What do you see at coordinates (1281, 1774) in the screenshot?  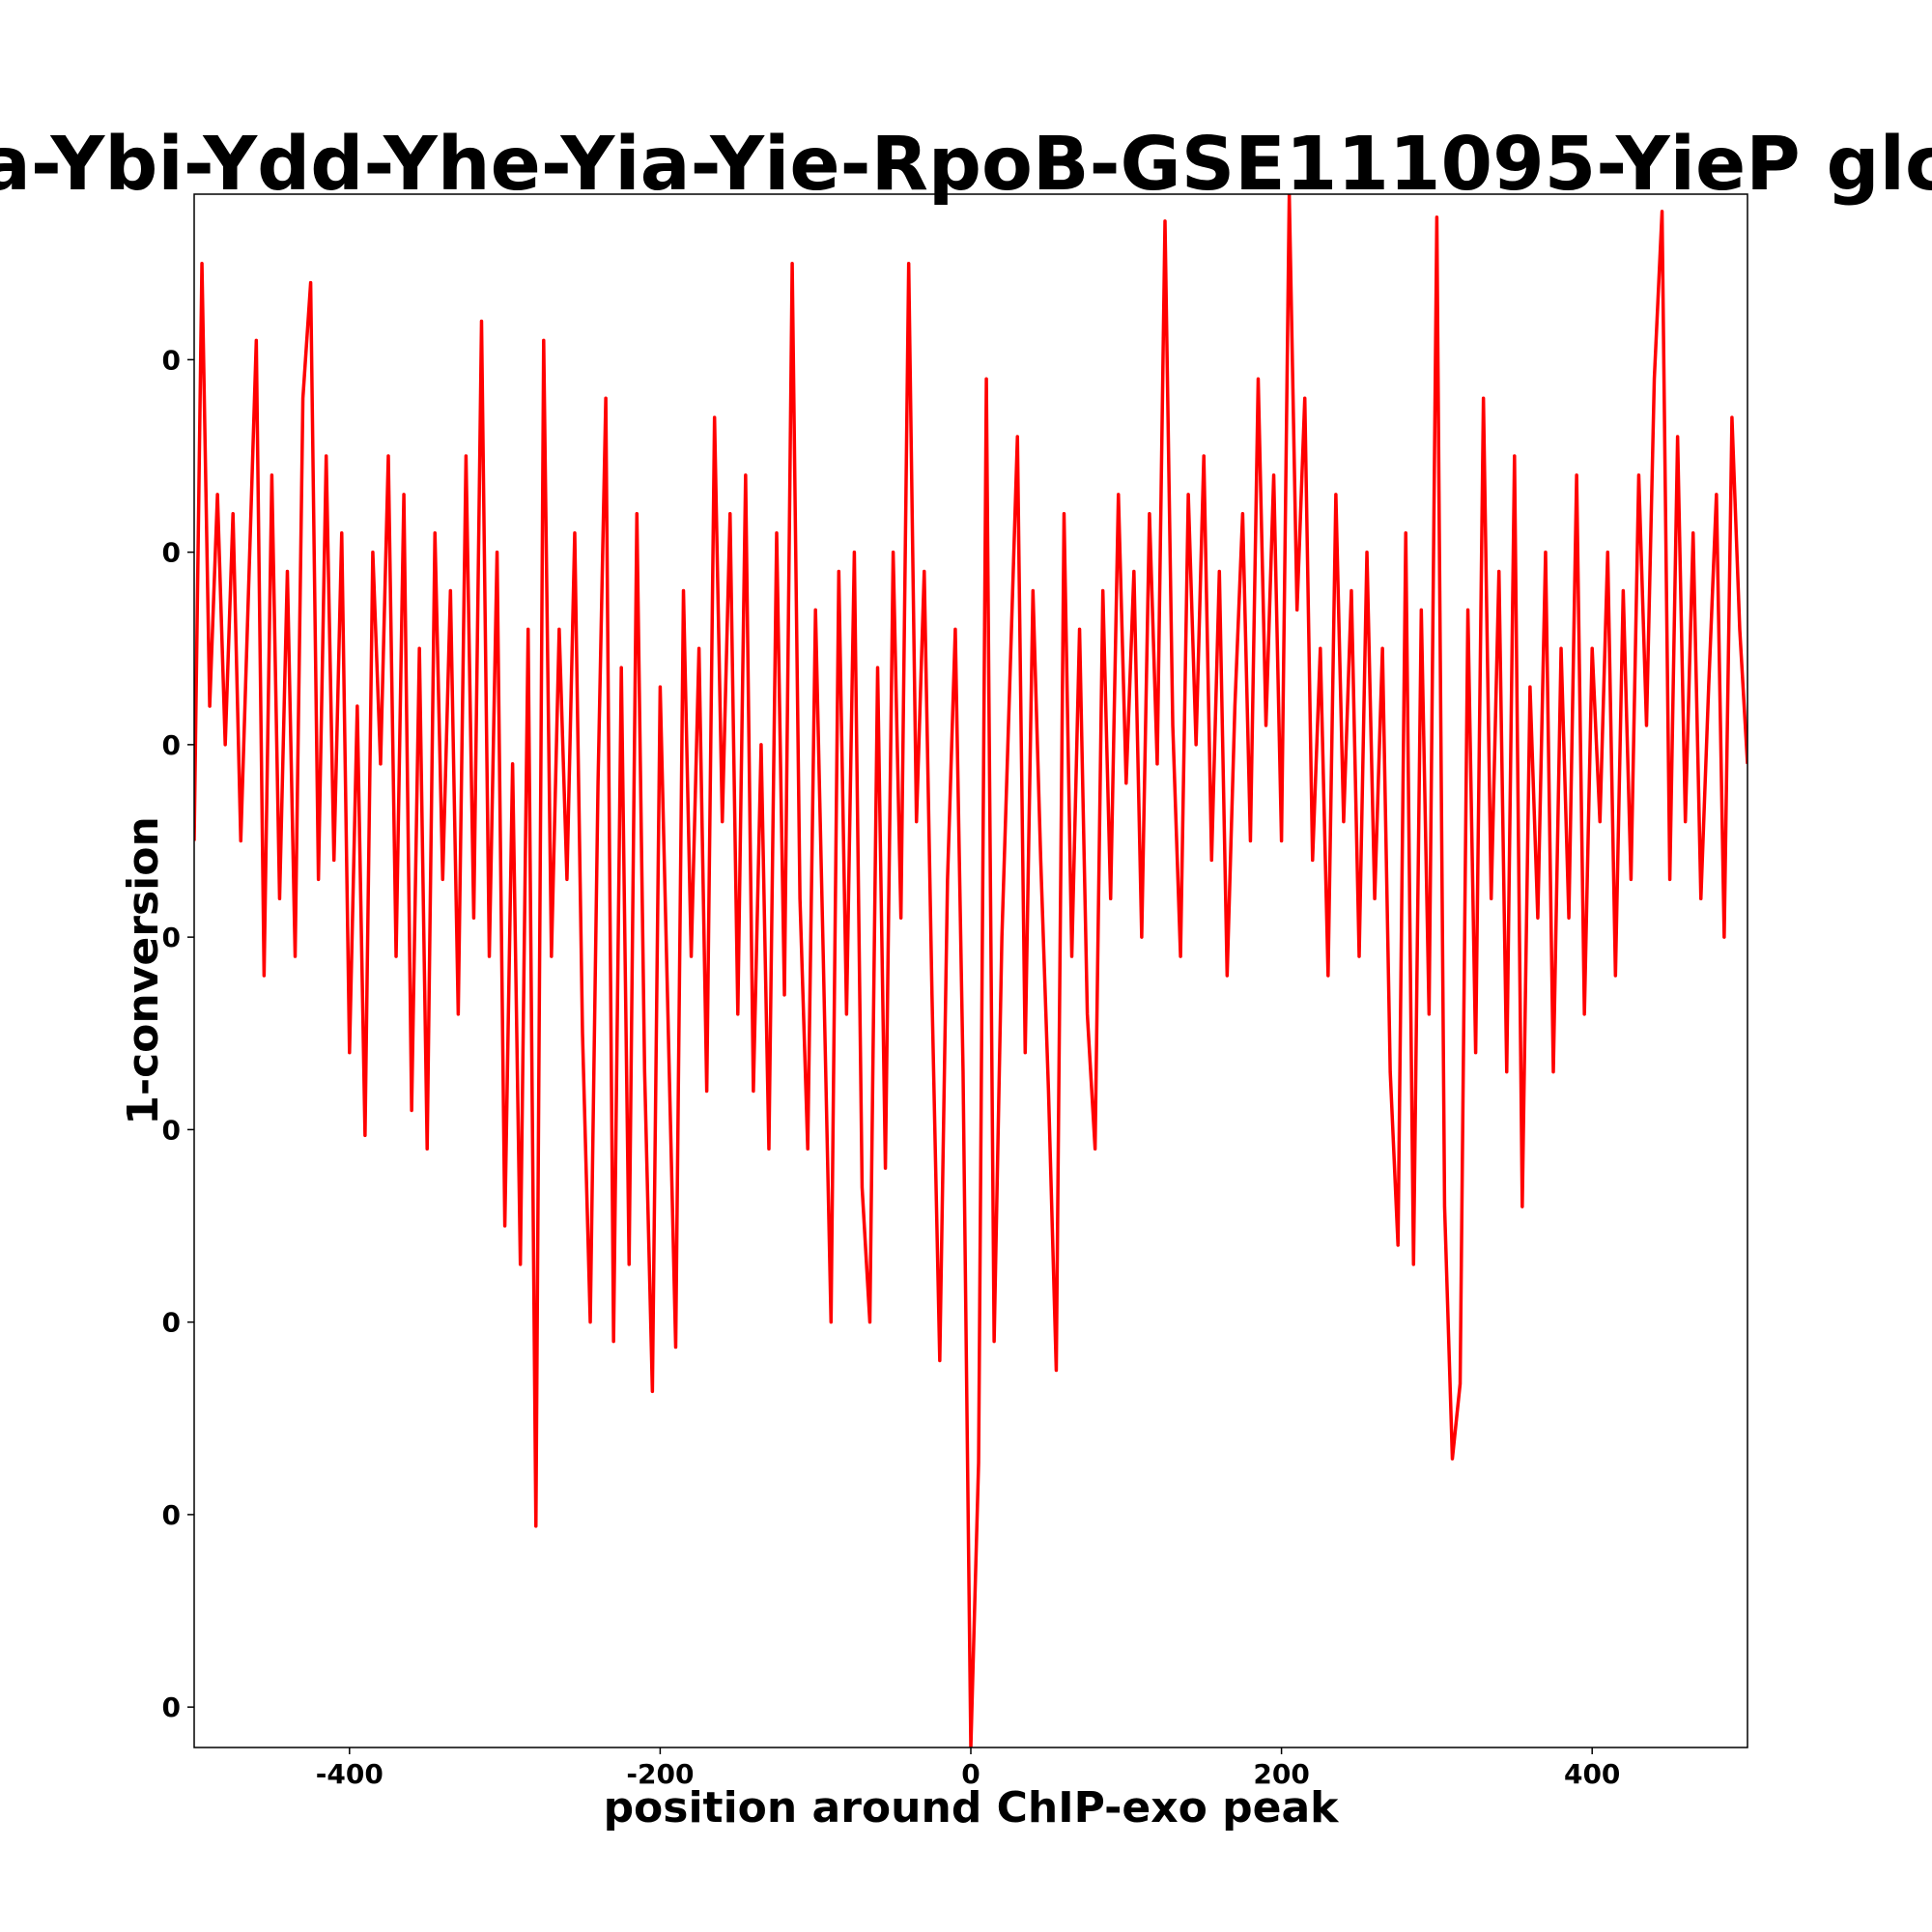 I see `x-tick-label: 200` at bounding box center [1281, 1774].